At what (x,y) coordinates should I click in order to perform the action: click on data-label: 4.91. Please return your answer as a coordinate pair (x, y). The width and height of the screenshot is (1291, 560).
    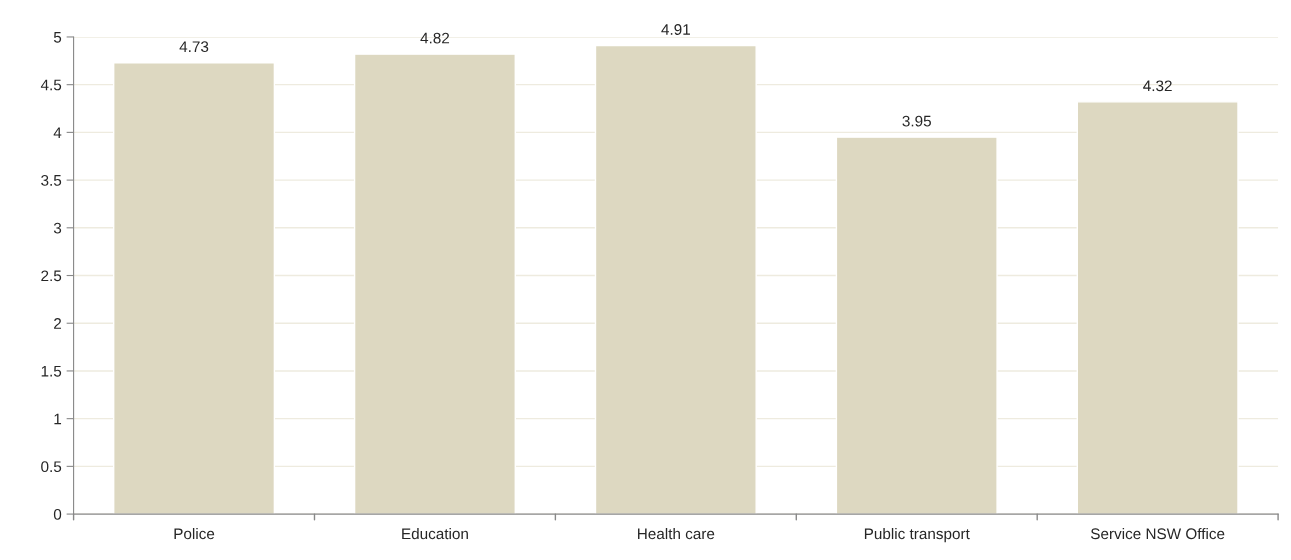
    Looking at the image, I should click on (675, 29).